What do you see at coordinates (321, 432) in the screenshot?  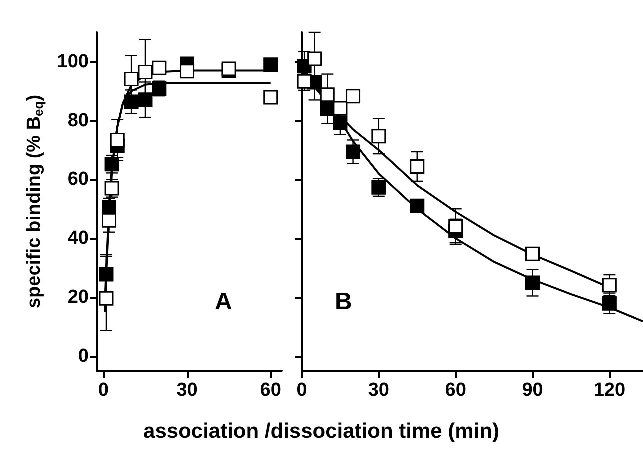 I see `x-axis-title: association /dissociation time (min)` at bounding box center [321, 432].